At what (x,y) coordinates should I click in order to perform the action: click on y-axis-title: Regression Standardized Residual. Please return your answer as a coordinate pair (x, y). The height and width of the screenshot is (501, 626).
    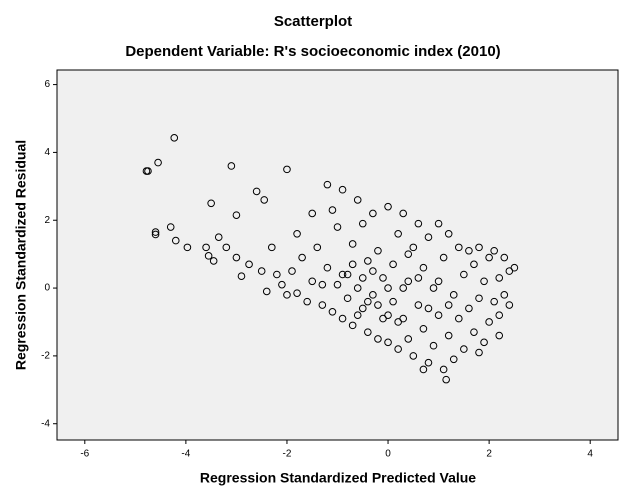
    Looking at the image, I should click on (21, 255).